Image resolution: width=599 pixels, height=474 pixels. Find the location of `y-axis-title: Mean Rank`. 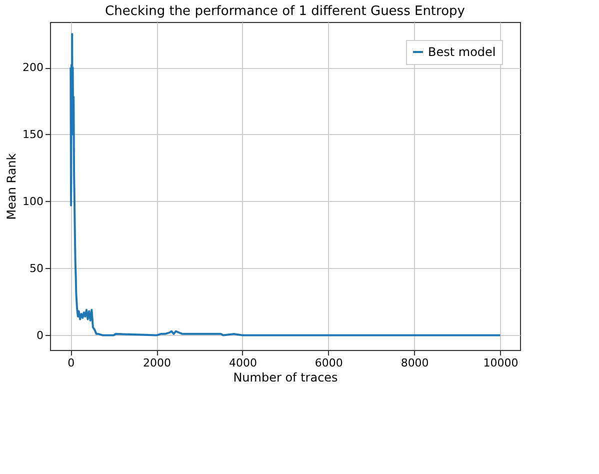

y-axis-title: Mean Rank is located at coordinates (11, 186).